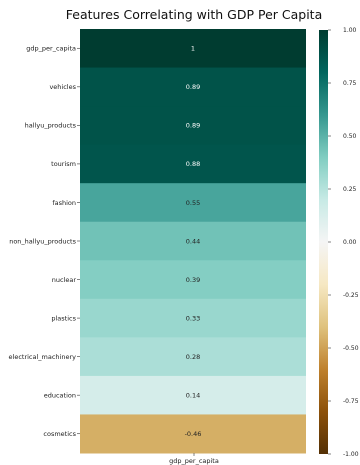  What do you see at coordinates (350, 136) in the screenshot?
I see `colorbar-tick-label: 0.50` at bounding box center [350, 136].